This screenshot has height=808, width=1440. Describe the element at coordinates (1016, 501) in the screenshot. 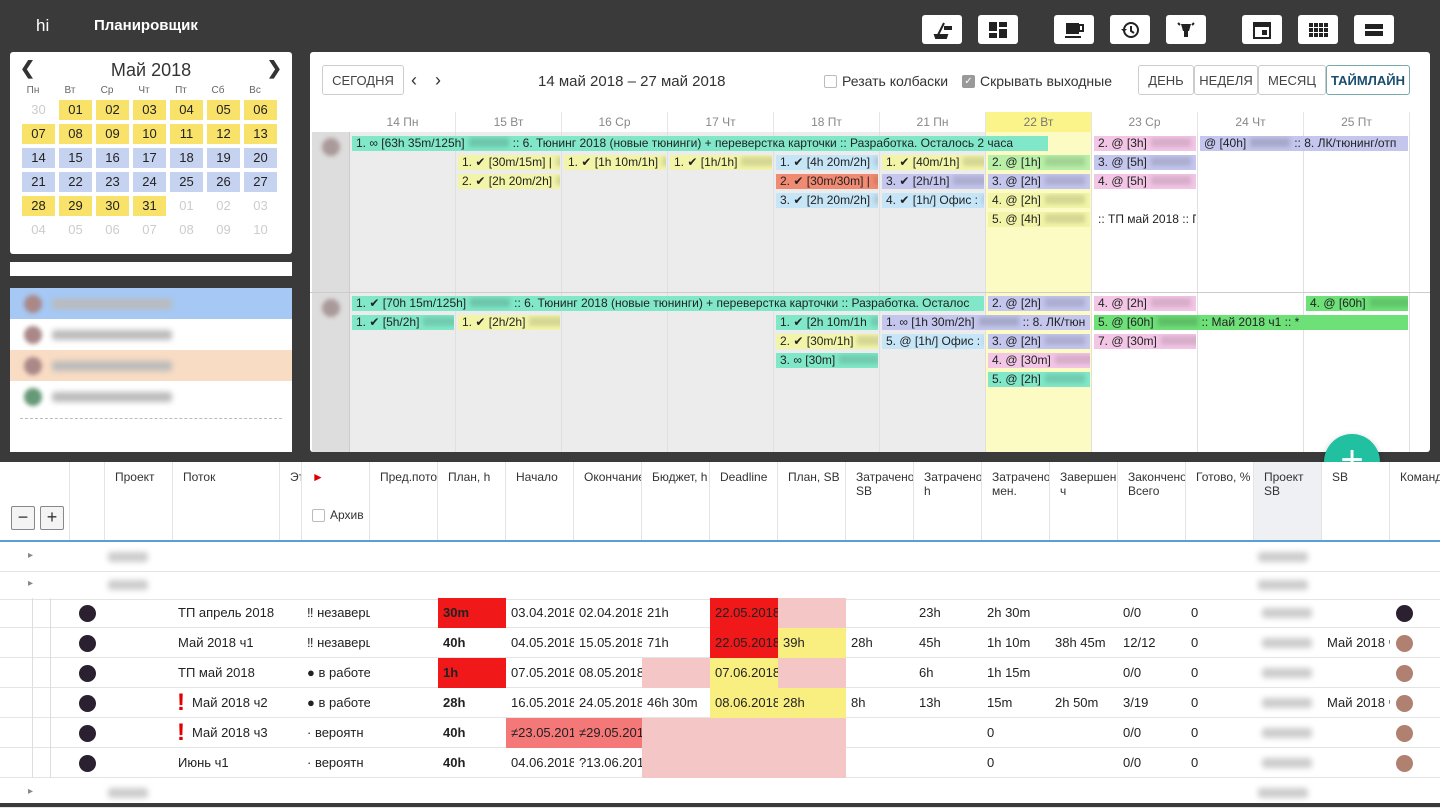

I see `column-header: Затрачено мен.` at that location.